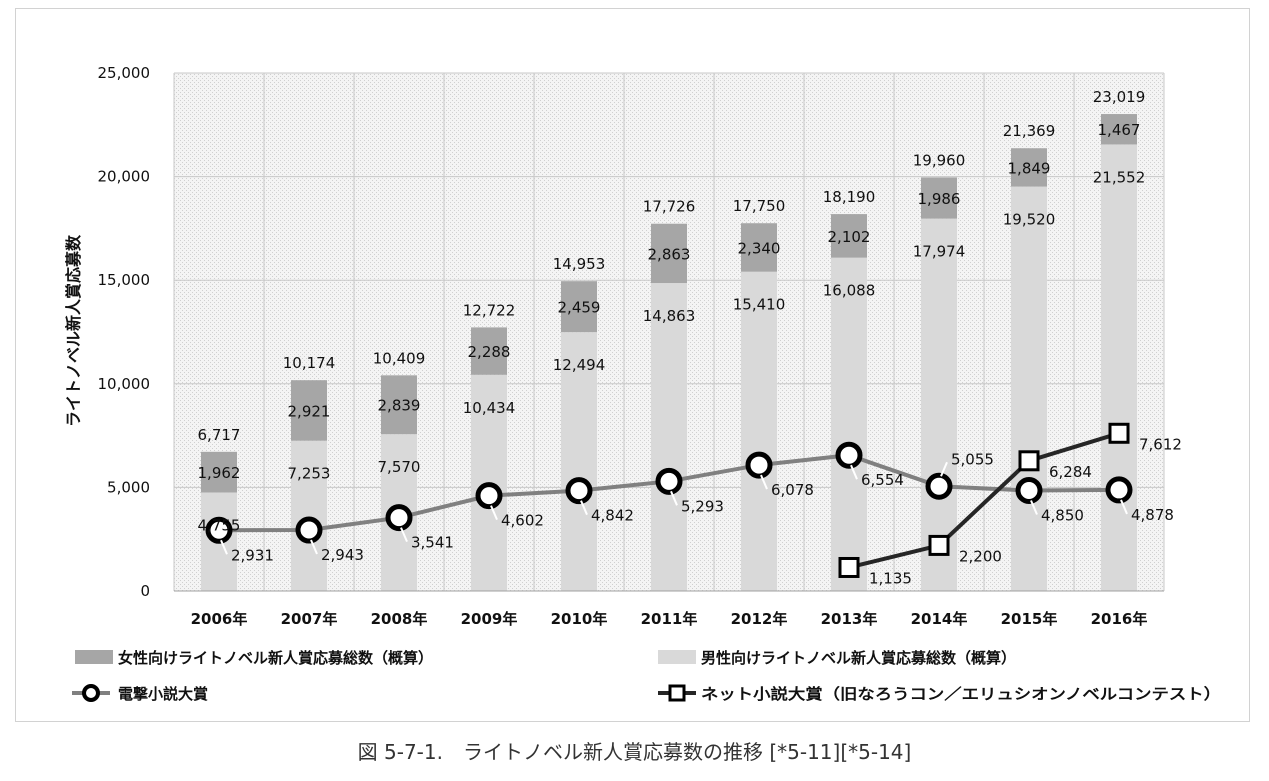 This screenshot has height=781, width=1269. I want to click on x-tick-label: 2015年, so click(1029, 619).